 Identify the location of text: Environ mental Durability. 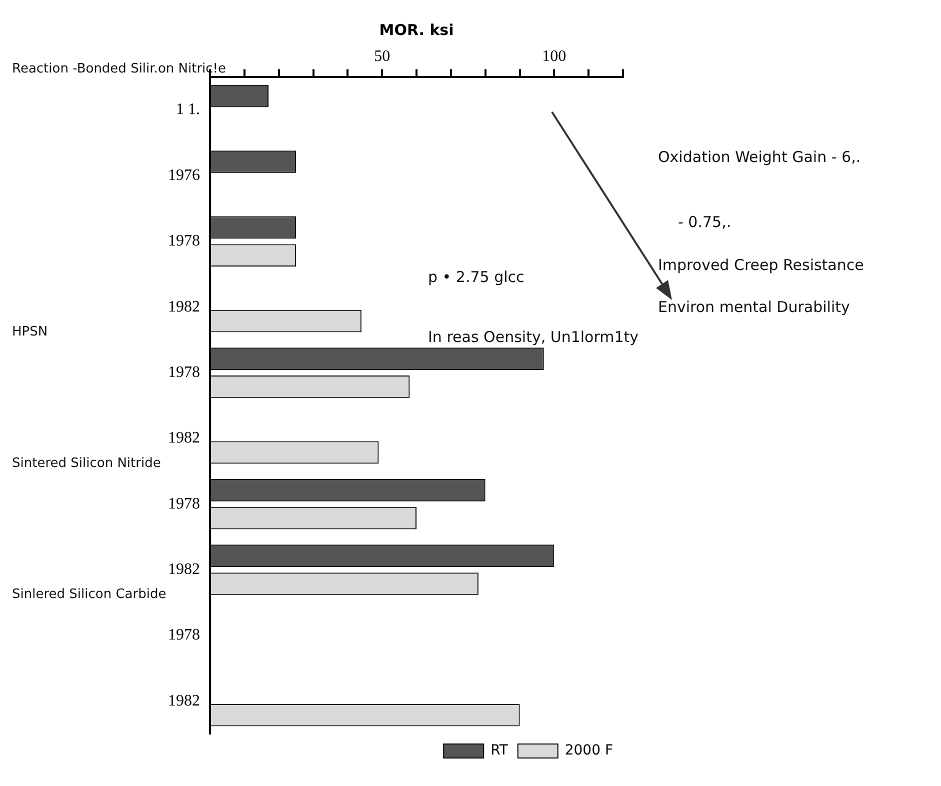
(754, 307).